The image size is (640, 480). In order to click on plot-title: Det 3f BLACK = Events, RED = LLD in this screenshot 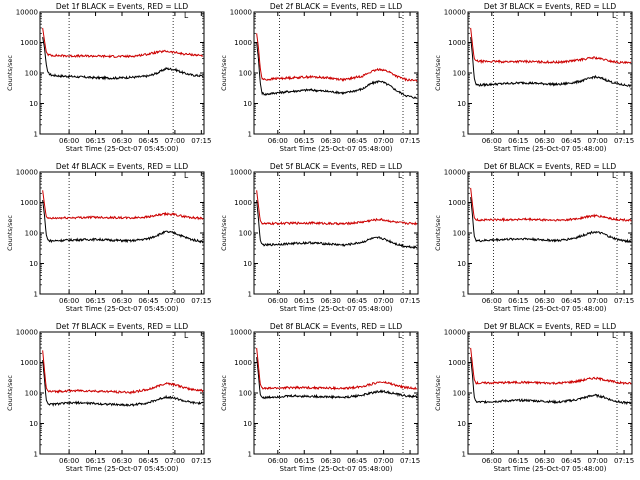, I will do `click(550, 6)`.